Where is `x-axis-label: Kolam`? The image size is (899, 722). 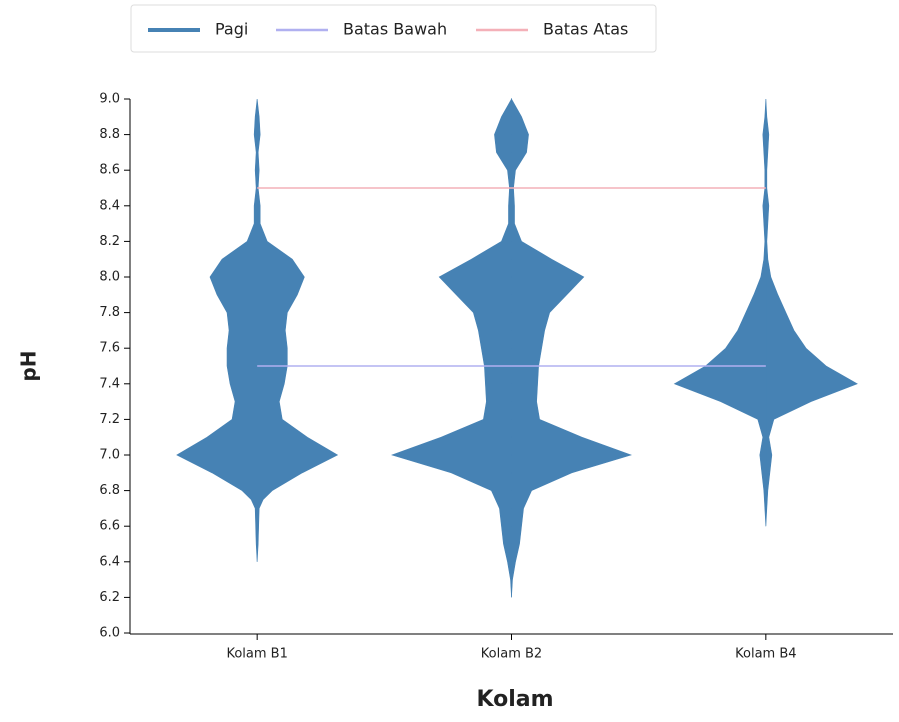 x-axis-label: Kolam is located at coordinates (514, 699).